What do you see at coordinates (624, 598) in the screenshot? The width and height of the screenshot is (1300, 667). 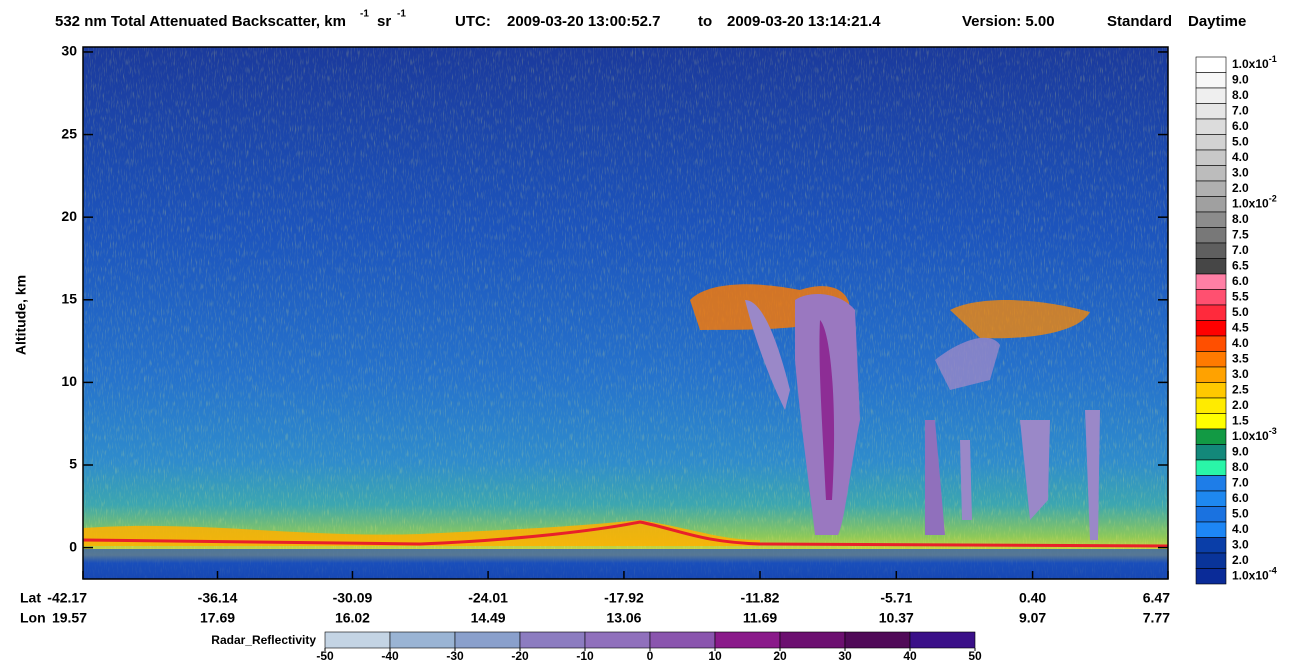 I see `lat-label: -17.92` at bounding box center [624, 598].